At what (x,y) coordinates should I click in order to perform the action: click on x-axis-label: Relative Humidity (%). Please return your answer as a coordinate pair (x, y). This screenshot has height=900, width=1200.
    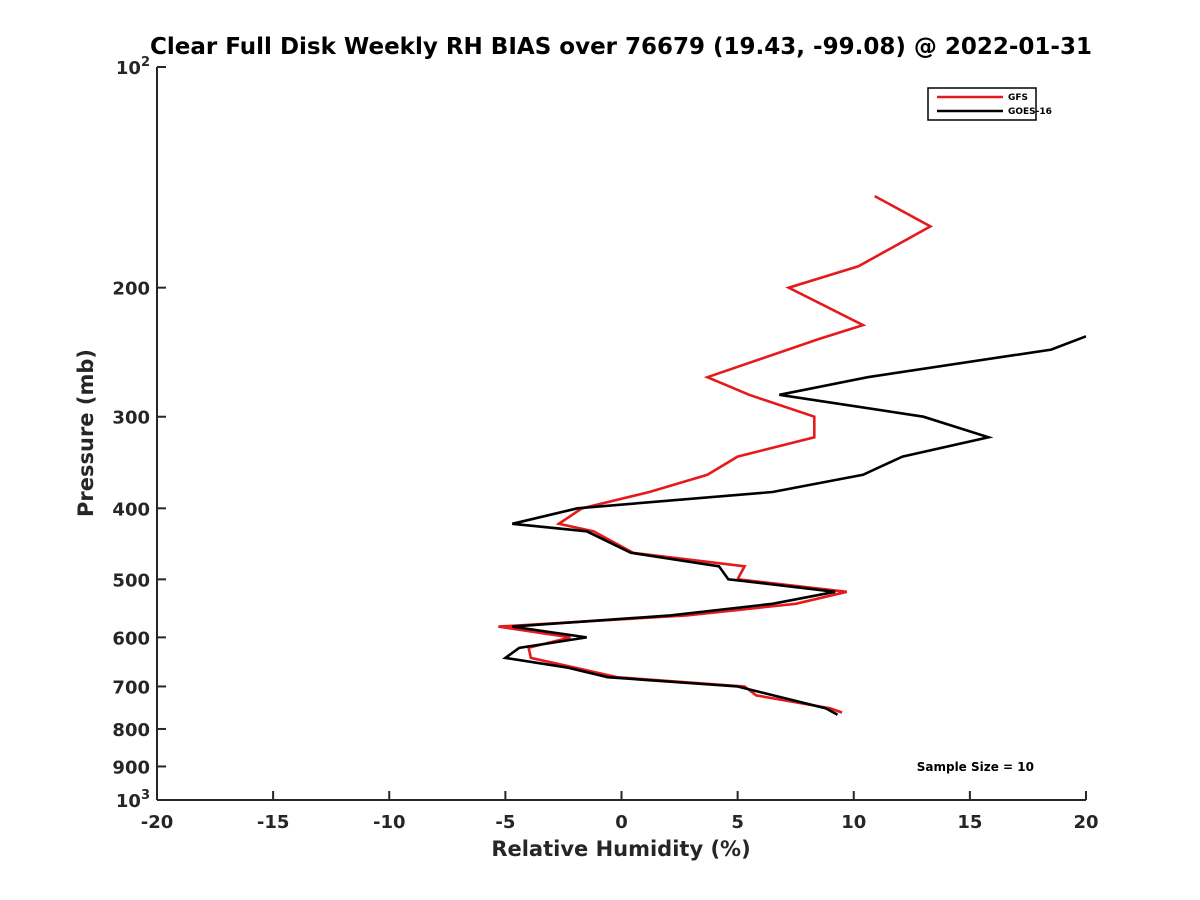
    Looking at the image, I should click on (620, 849).